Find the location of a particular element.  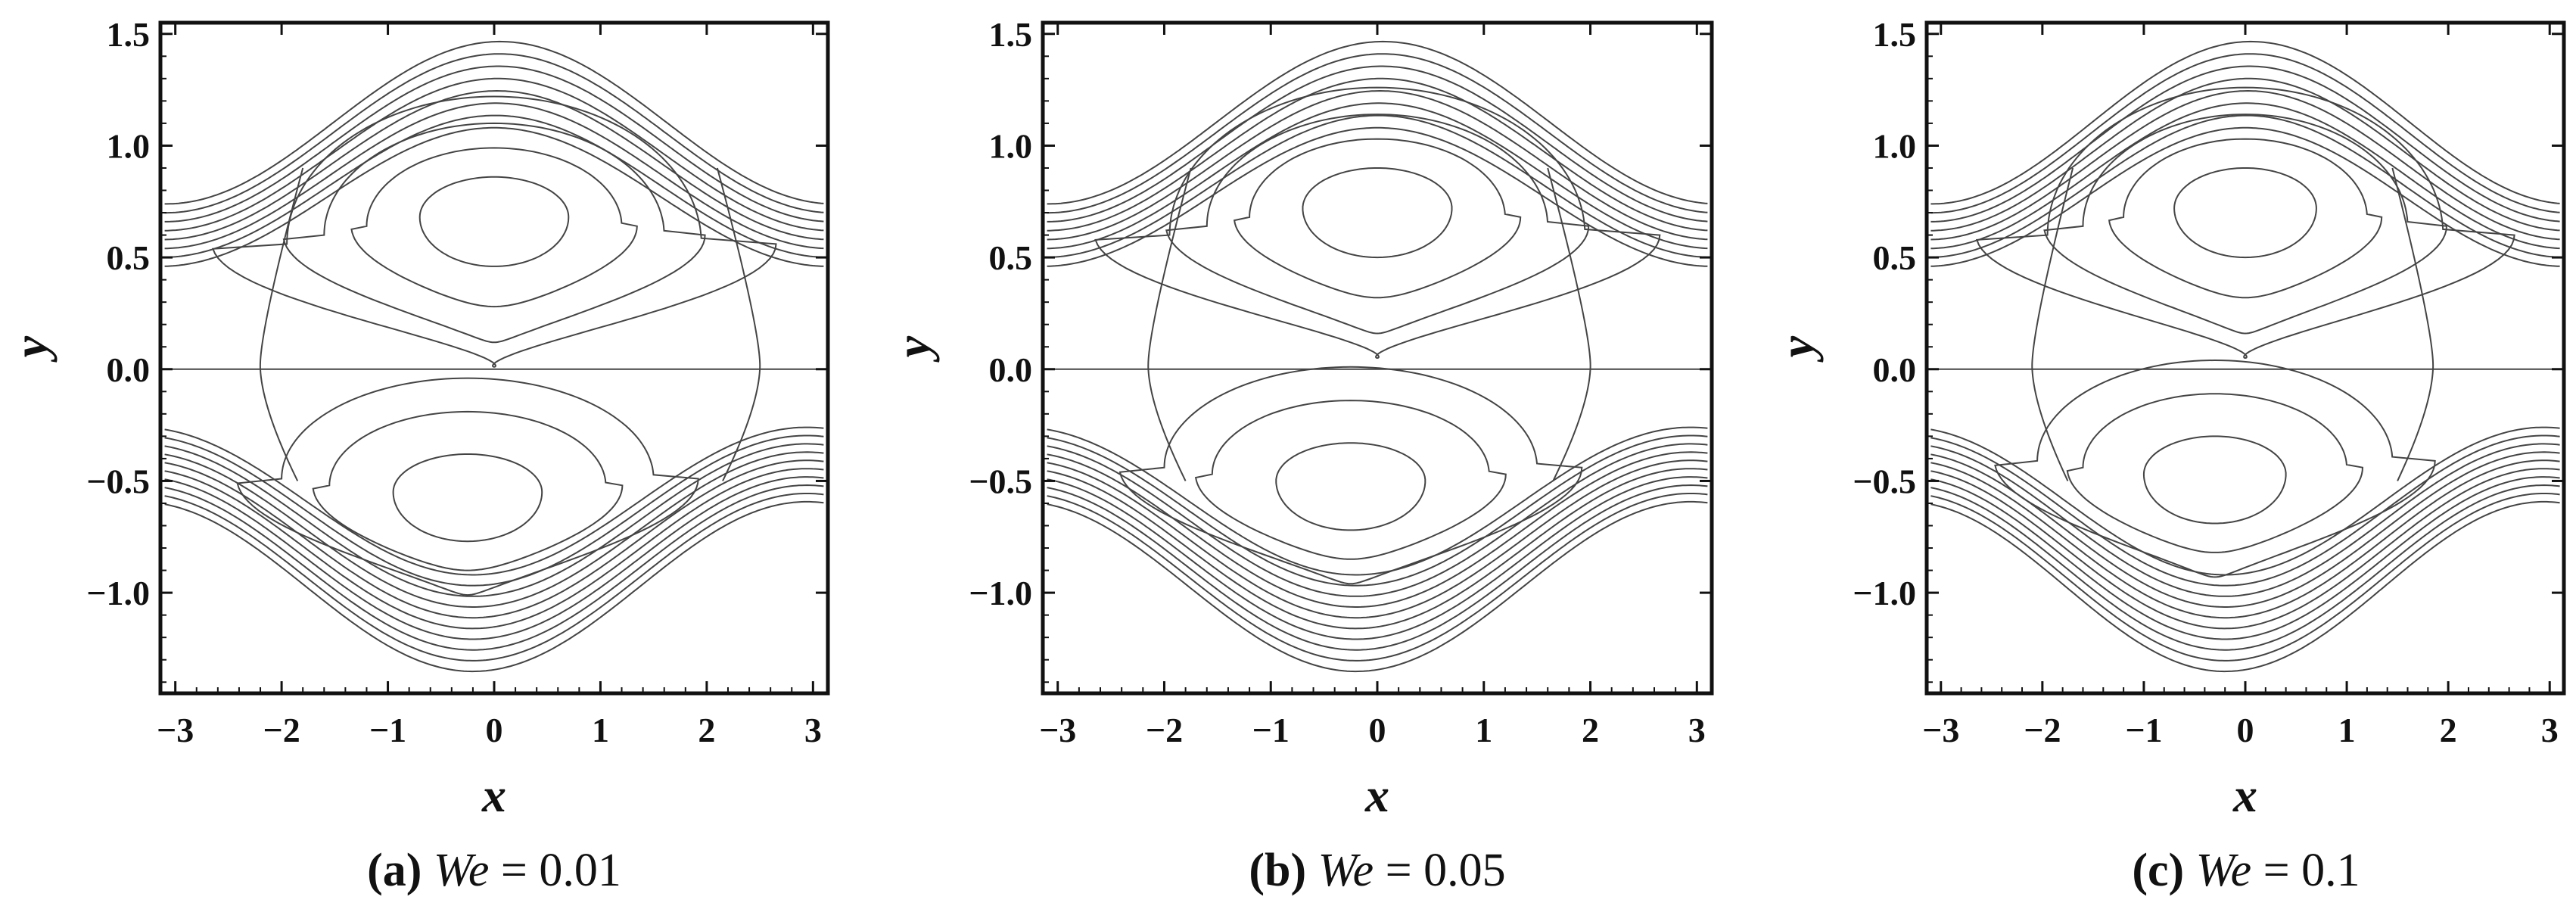

panel-caption: (c) We = 0.1 is located at coordinates (2246, 870).